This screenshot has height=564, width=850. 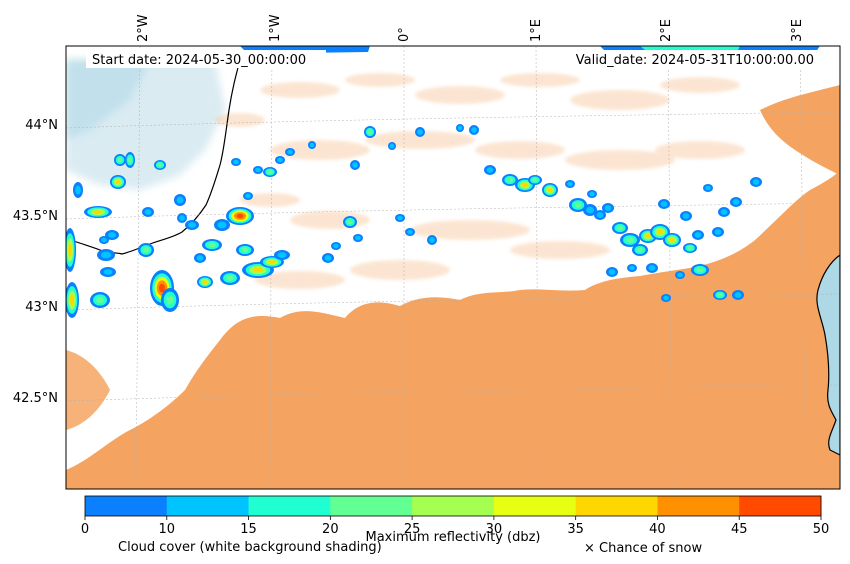 I want to click on start-date-text: Start date: 2024-05-30_00:00:00, so click(x=199, y=60).